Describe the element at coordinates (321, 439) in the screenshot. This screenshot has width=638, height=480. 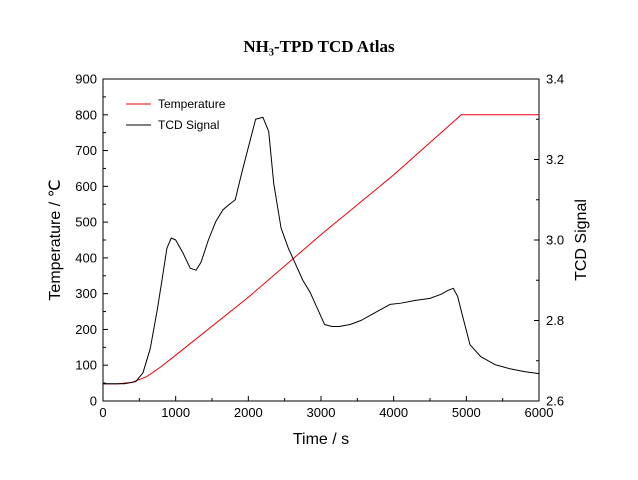
I see `x-axis-label: Time / s` at that location.